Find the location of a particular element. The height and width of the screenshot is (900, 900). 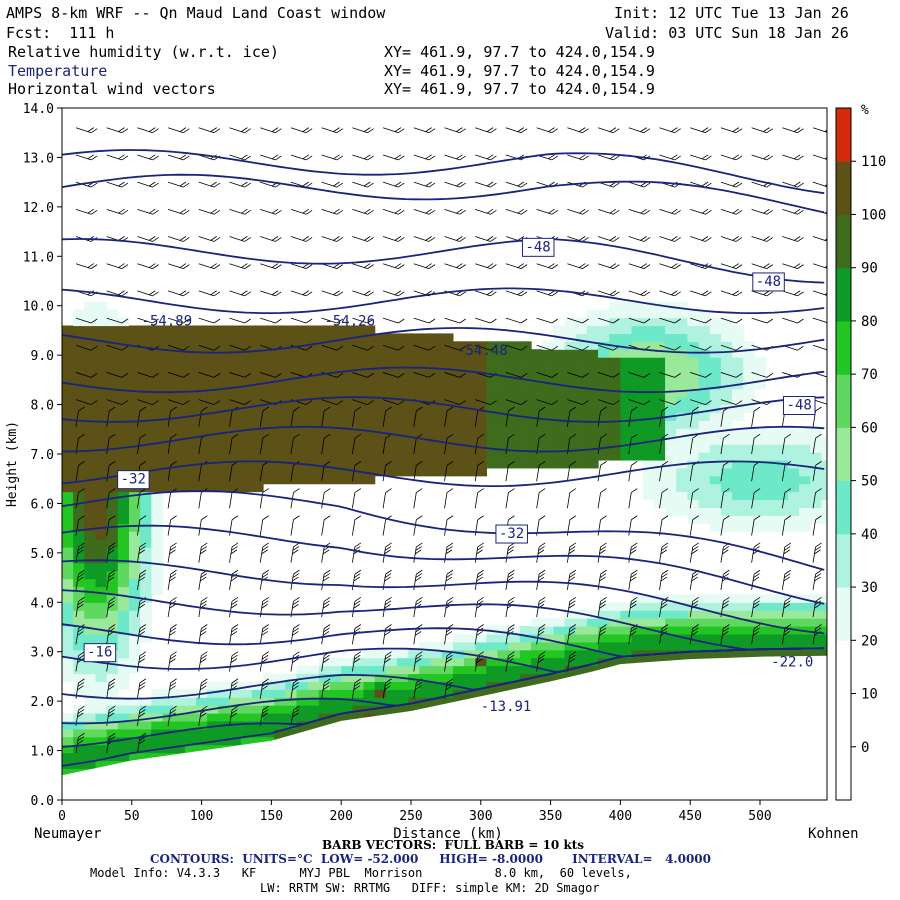

colorbar-tick-label: 40 is located at coordinates (869, 535).